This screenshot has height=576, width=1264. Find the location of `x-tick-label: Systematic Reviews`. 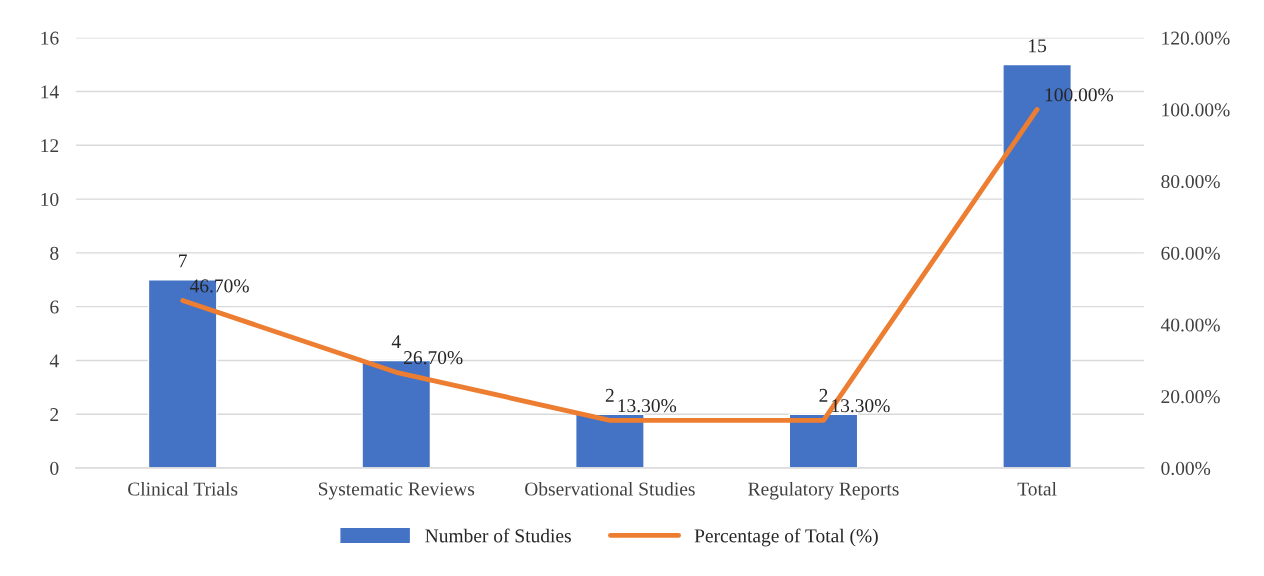

x-tick-label: Systematic Reviews is located at coordinates (396, 491).